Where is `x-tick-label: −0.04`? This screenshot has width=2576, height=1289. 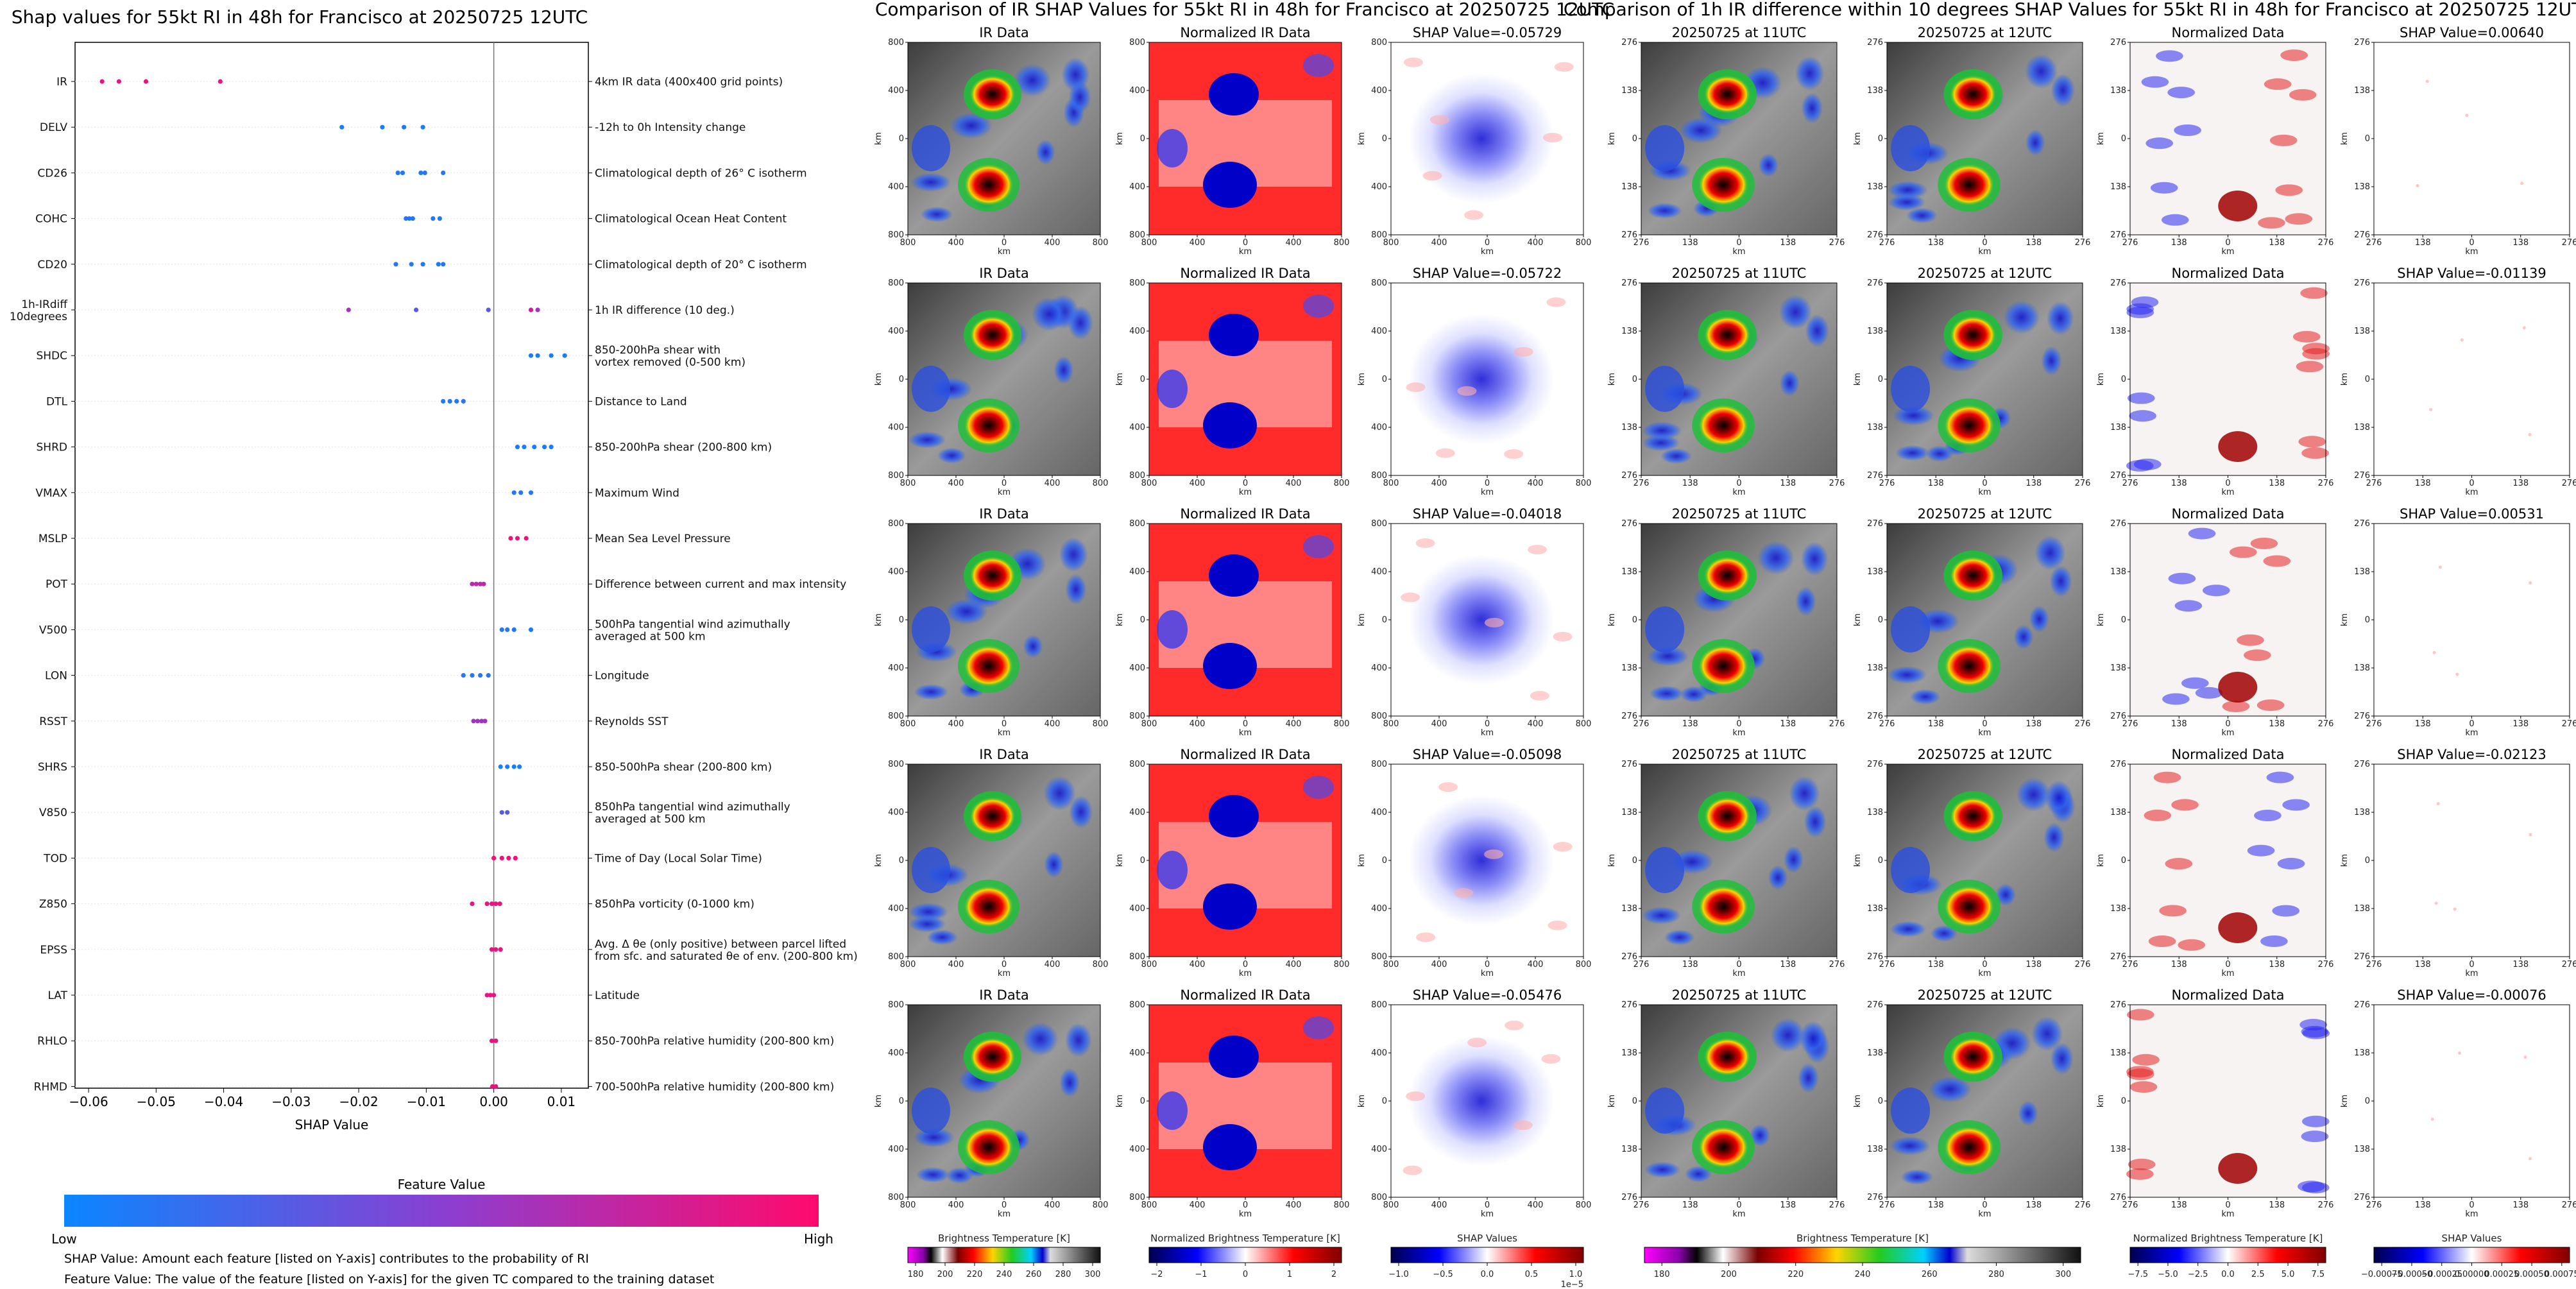
x-tick-label: −0.04 is located at coordinates (223, 1101).